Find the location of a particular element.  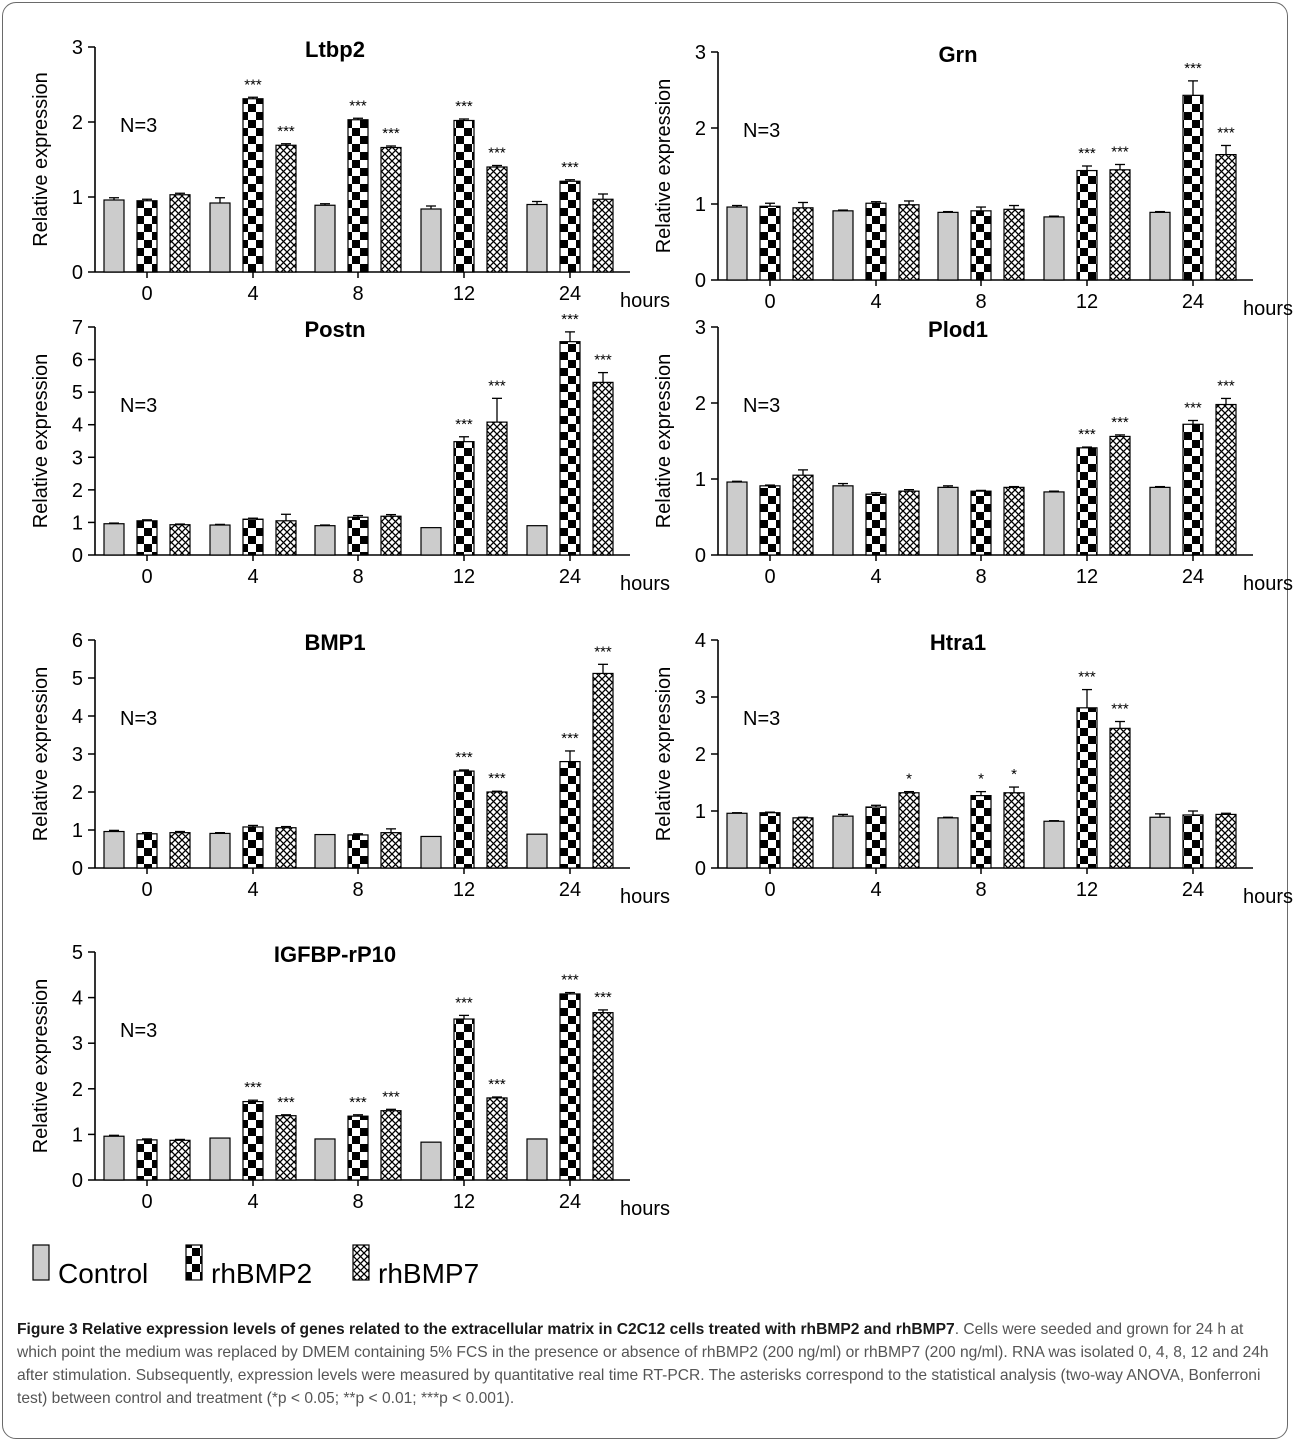

legend-label-rhbmp2: rhBMP2 is located at coordinates (261, 1273).